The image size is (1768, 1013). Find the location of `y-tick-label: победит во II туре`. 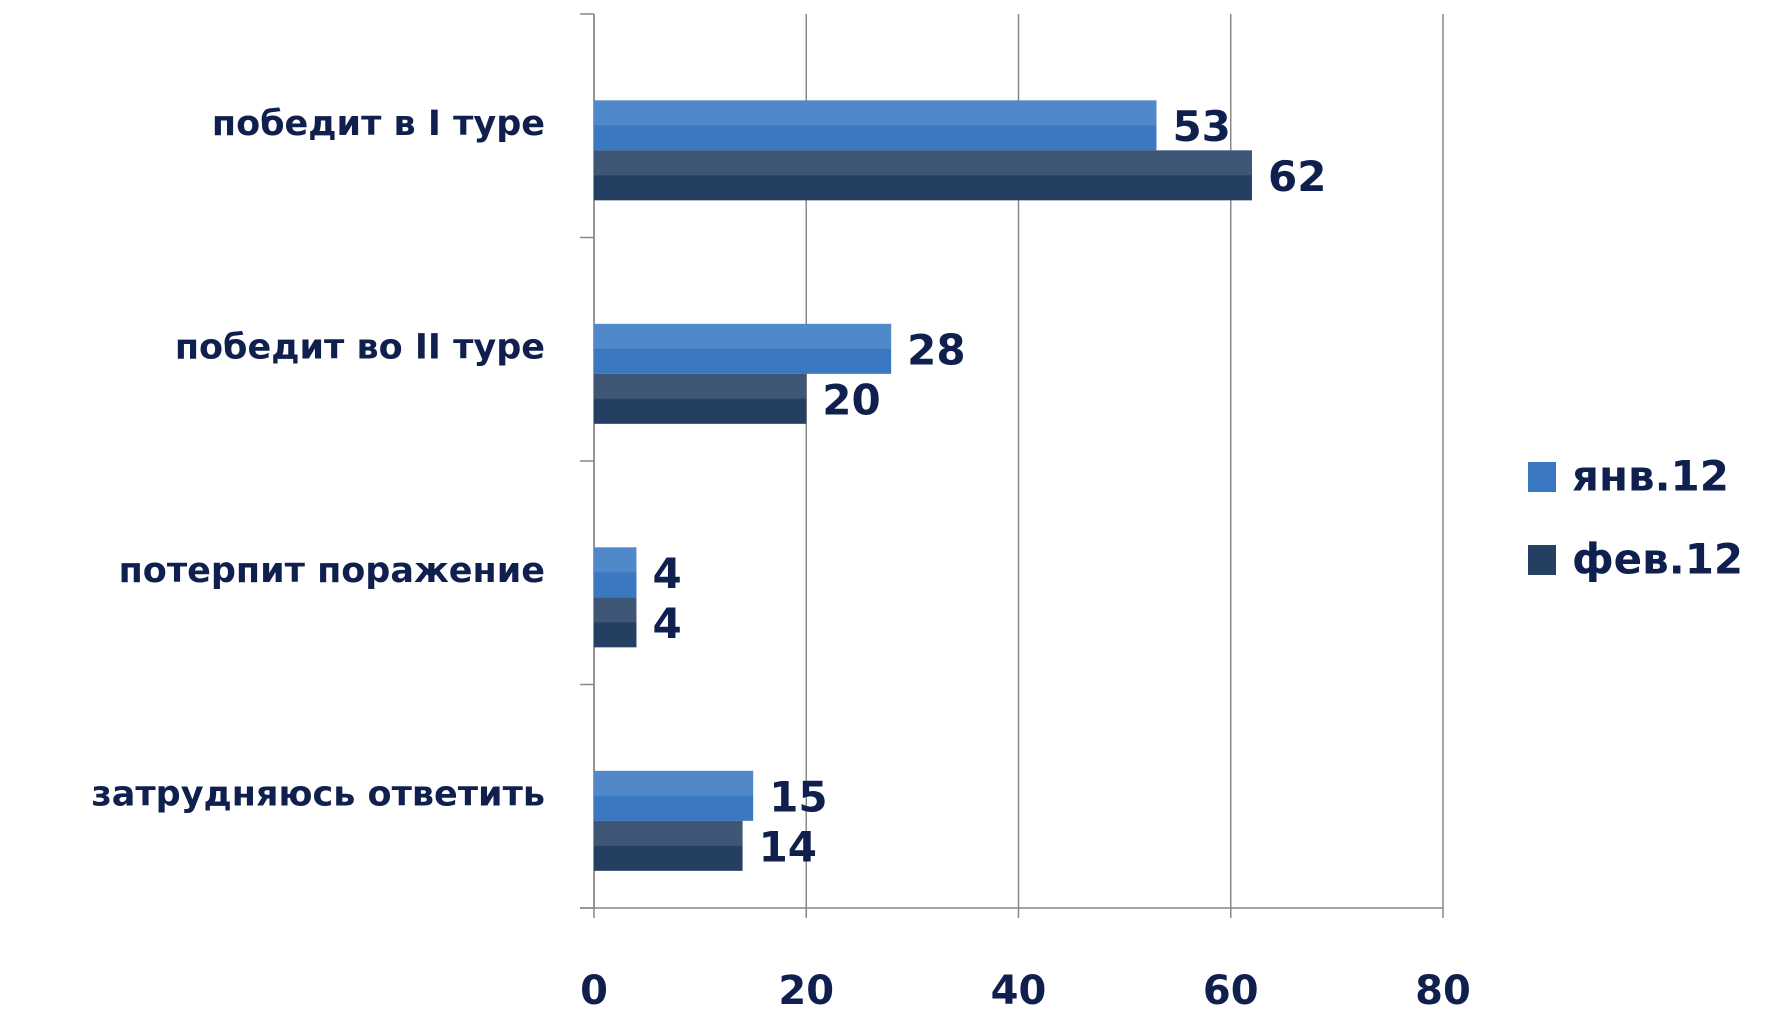

y-tick-label: победит во II туре is located at coordinates (360, 347).